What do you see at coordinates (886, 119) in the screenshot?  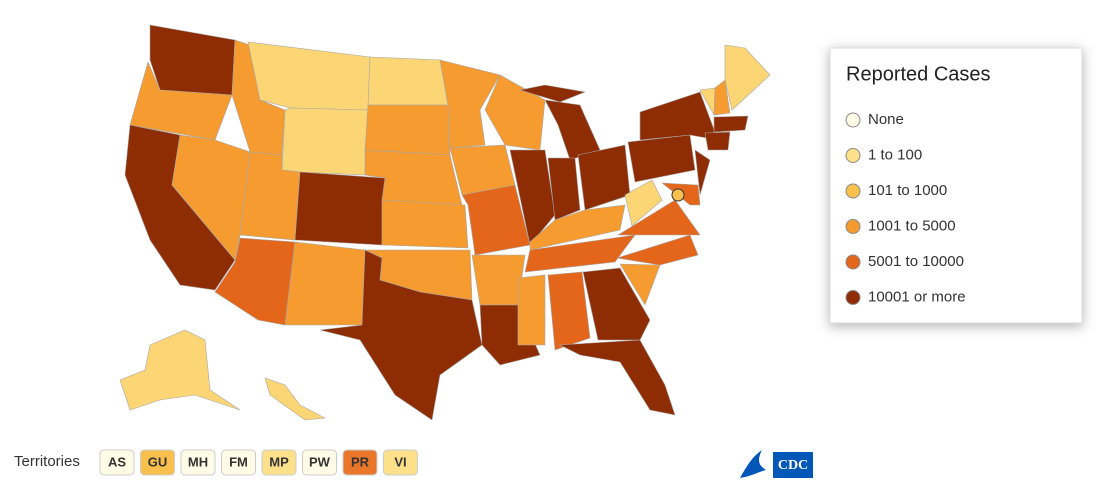 I see `legend-label: None` at bounding box center [886, 119].